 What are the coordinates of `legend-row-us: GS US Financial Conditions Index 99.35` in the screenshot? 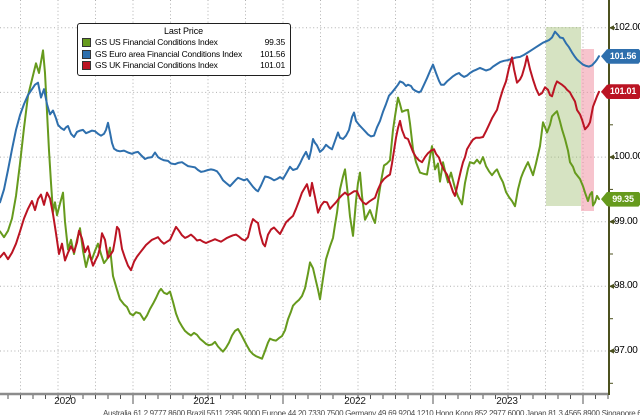 It's located at (183, 43).